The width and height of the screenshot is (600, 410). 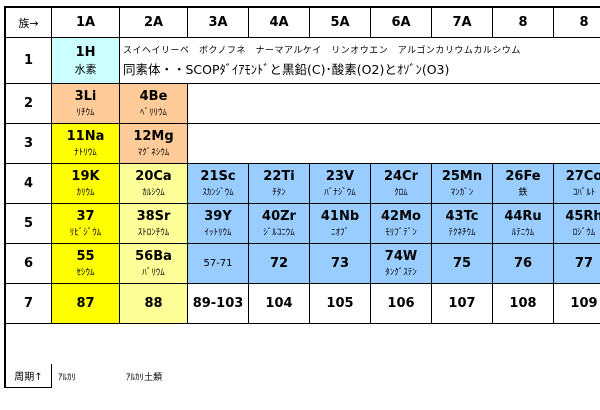 I want to click on element-symbol: 39Y, so click(x=218, y=216).